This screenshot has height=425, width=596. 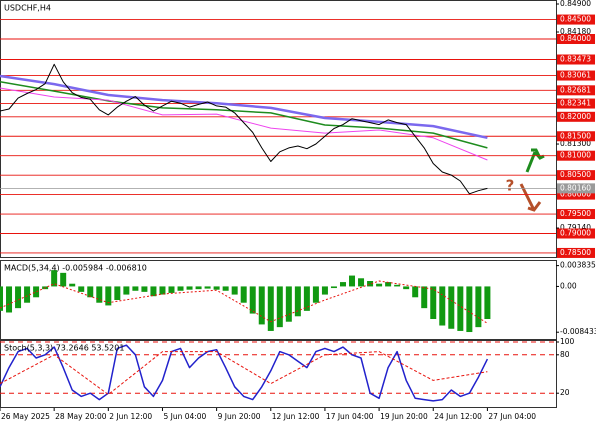 I want to click on y-tick-label: 80, so click(x=565, y=354).